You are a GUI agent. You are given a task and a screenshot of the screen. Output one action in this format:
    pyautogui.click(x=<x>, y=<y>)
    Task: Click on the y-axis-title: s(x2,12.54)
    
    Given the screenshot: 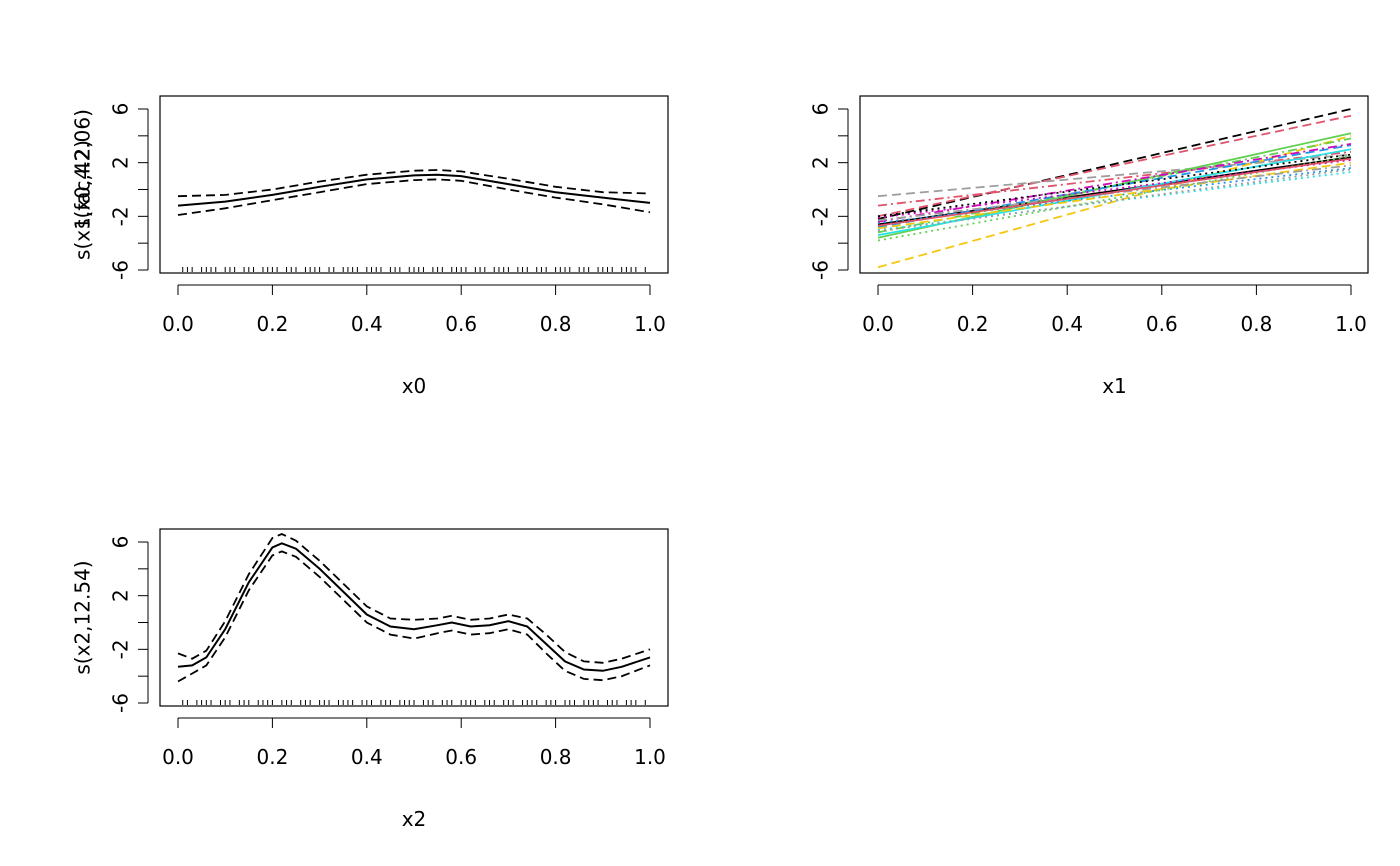 What is the action you would take?
    pyautogui.click(x=83, y=617)
    